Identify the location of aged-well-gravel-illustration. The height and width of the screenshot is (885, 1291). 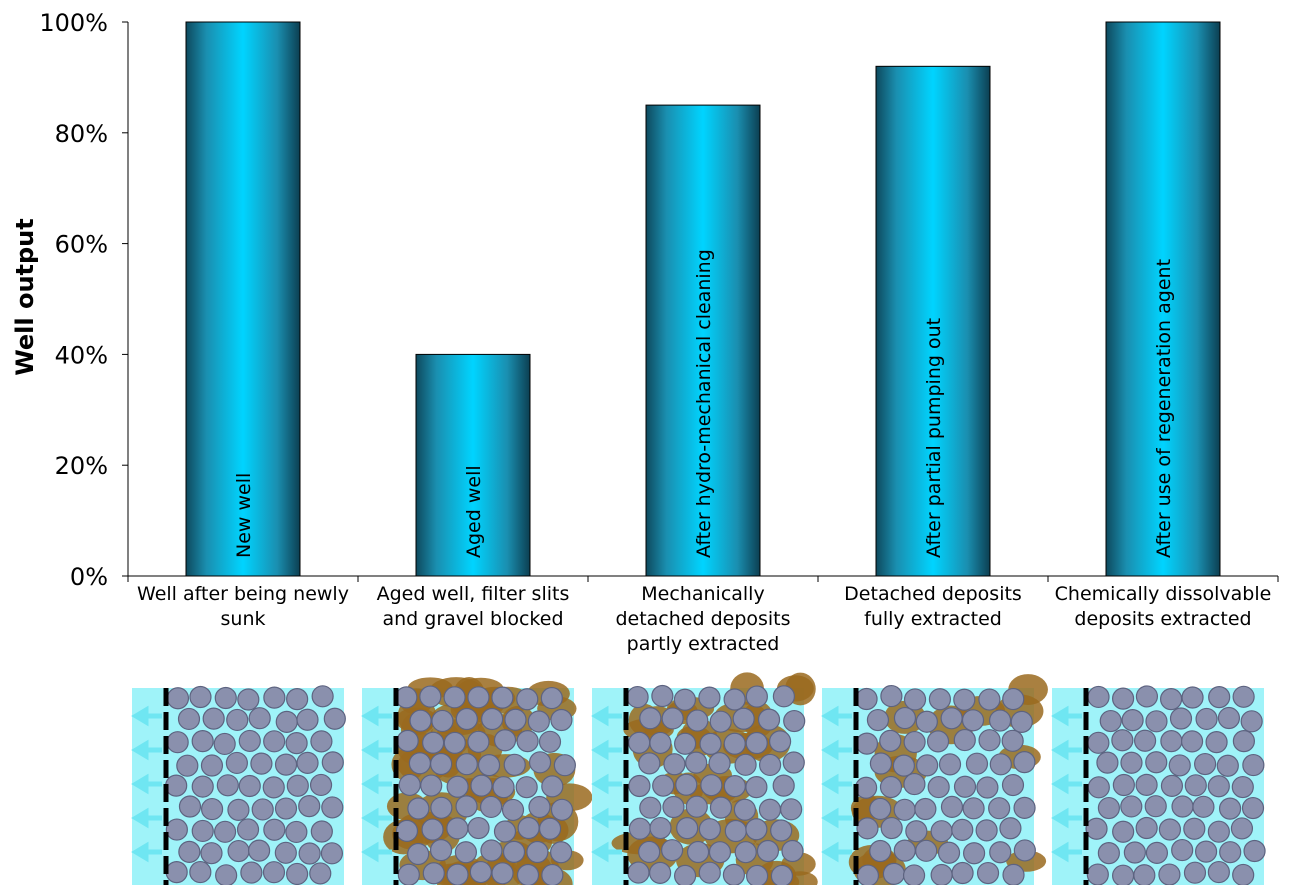
(477, 781).